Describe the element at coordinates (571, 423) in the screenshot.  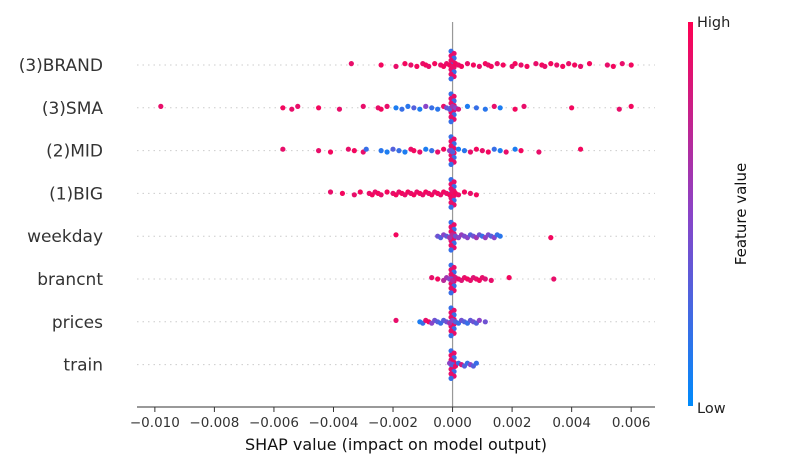
I see `x-tick-label: 0.004` at that location.